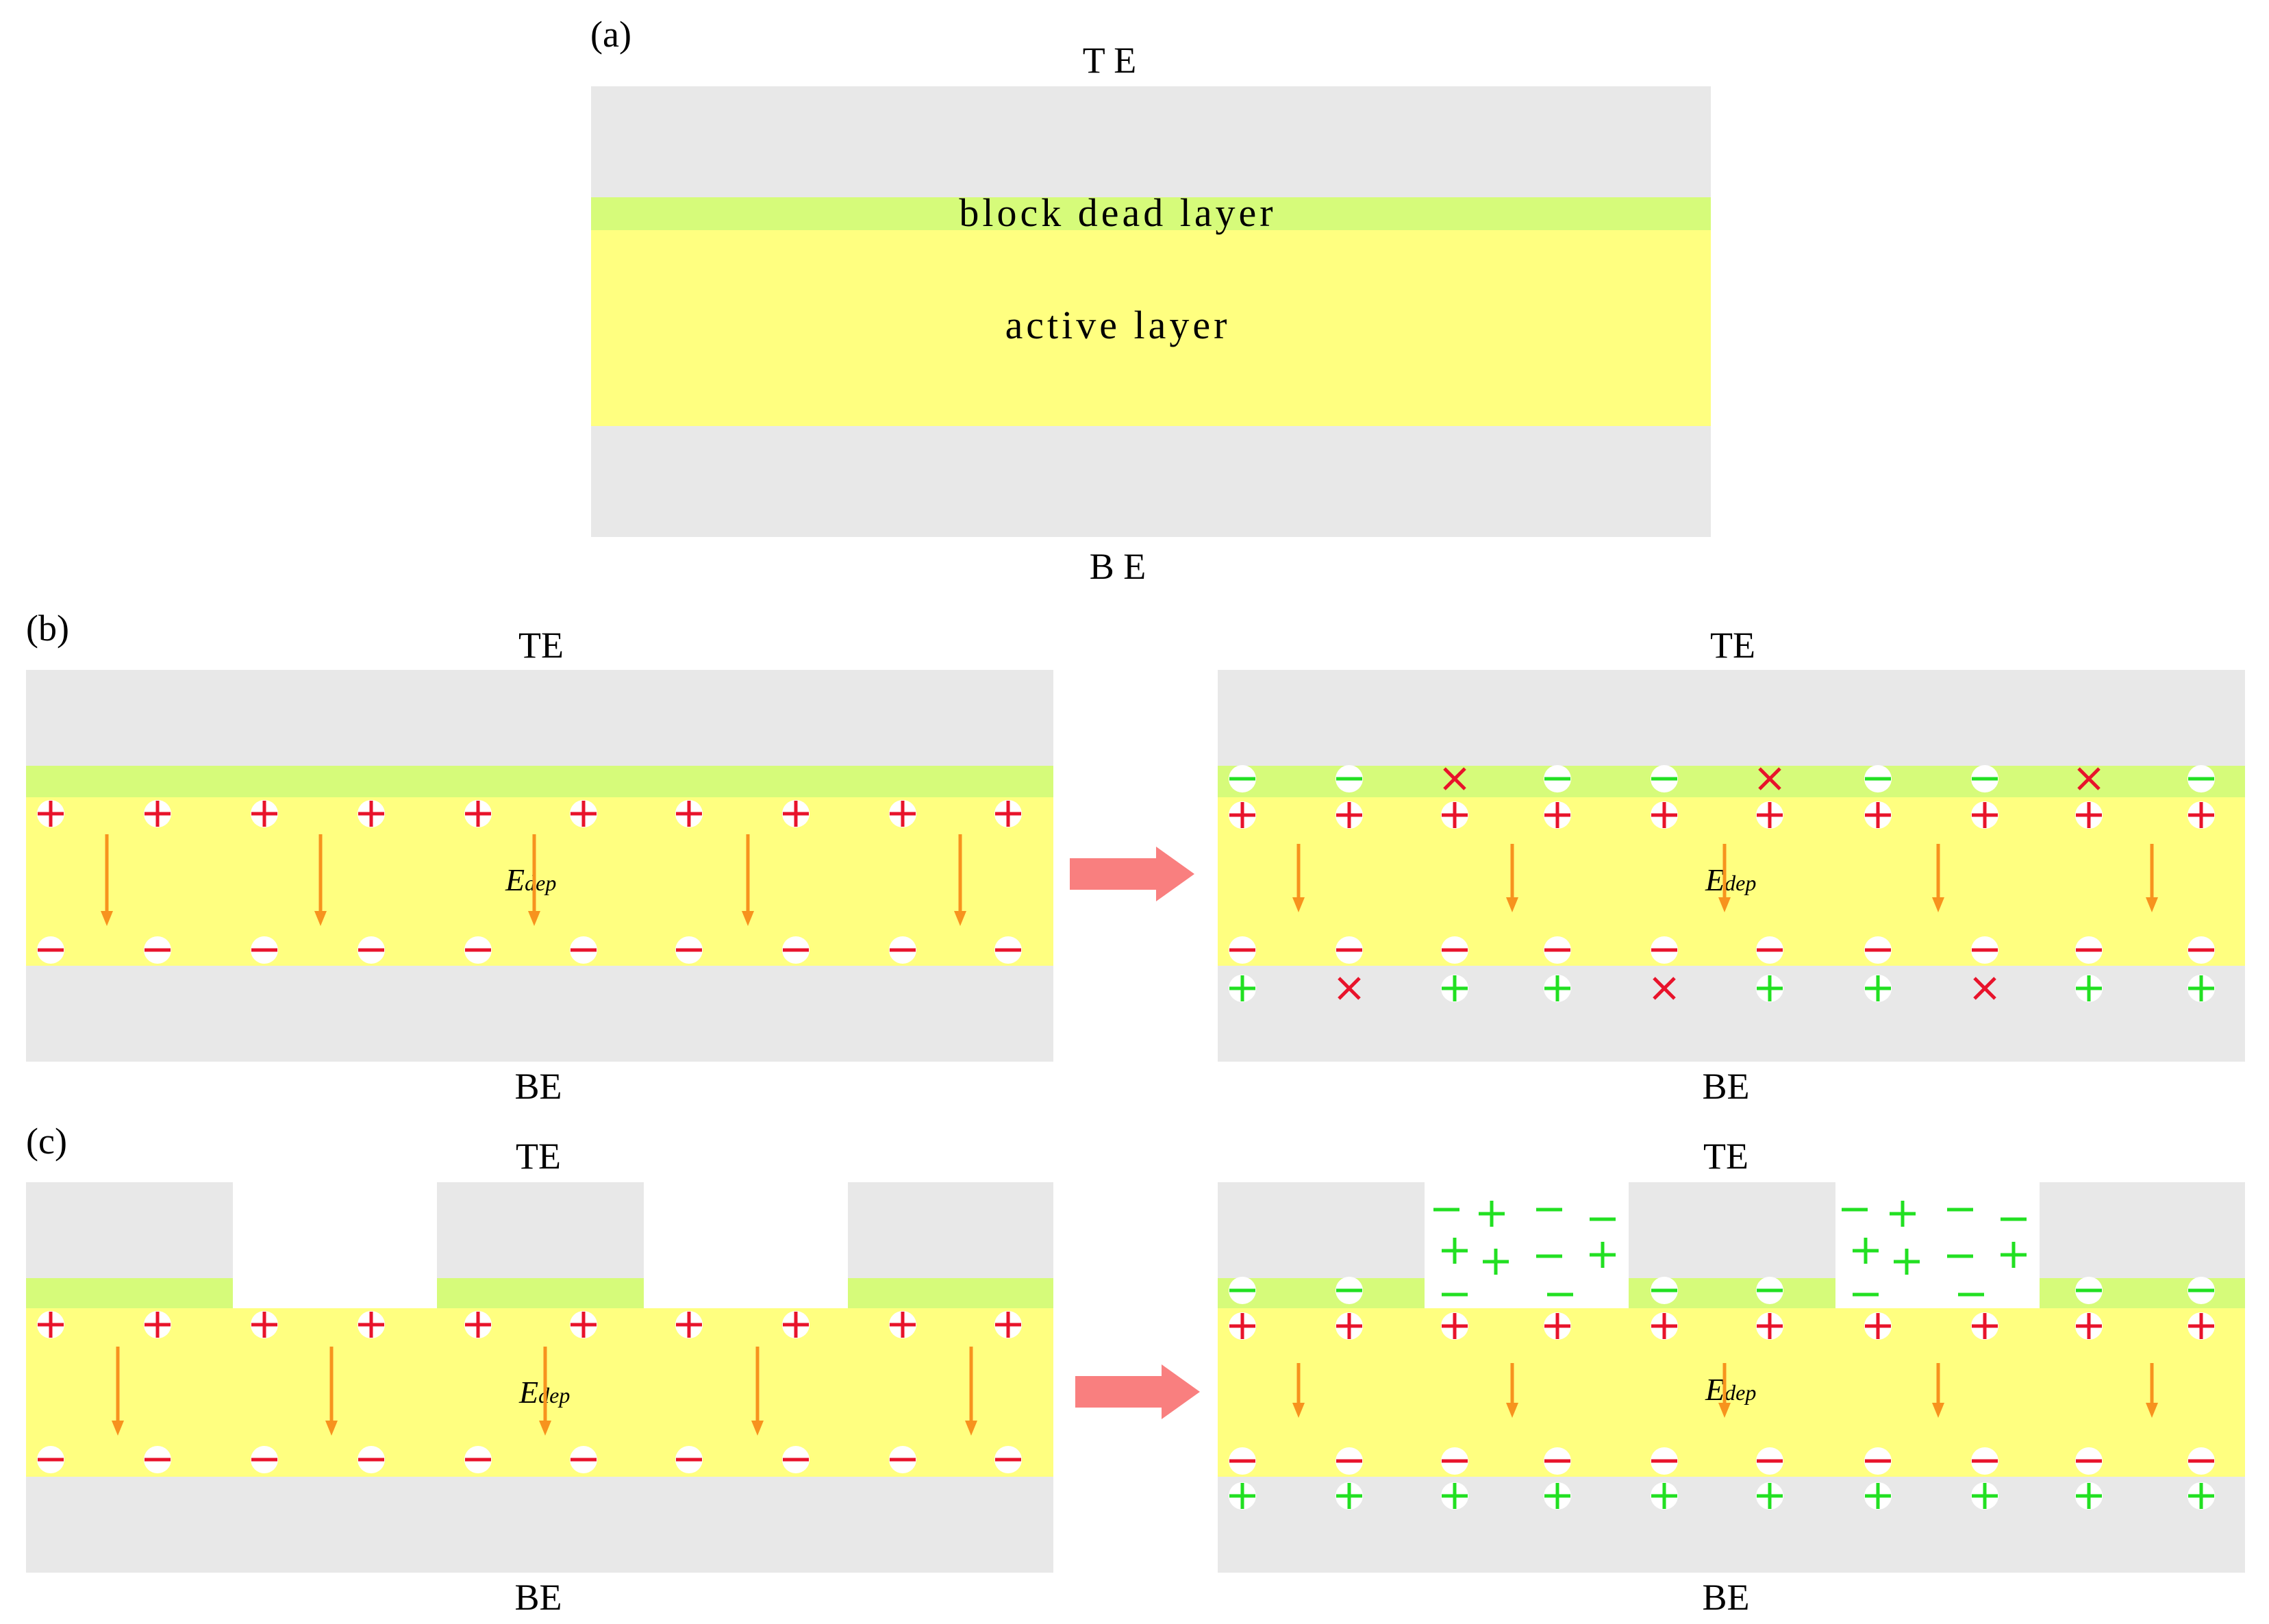  What do you see at coordinates (950, 1293) in the screenshot?
I see `dead-layer-segment` at bounding box center [950, 1293].